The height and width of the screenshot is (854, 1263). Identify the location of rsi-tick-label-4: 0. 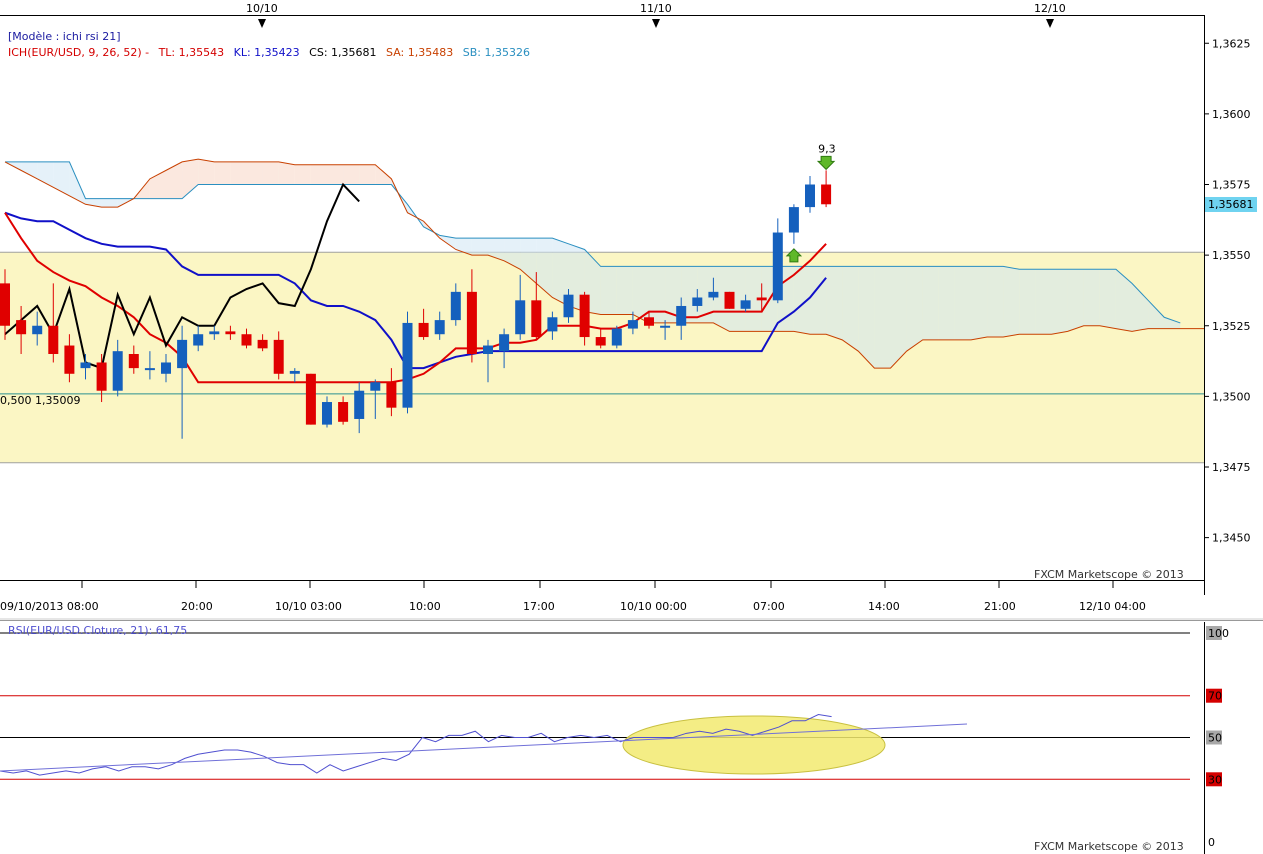
(1211, 842).